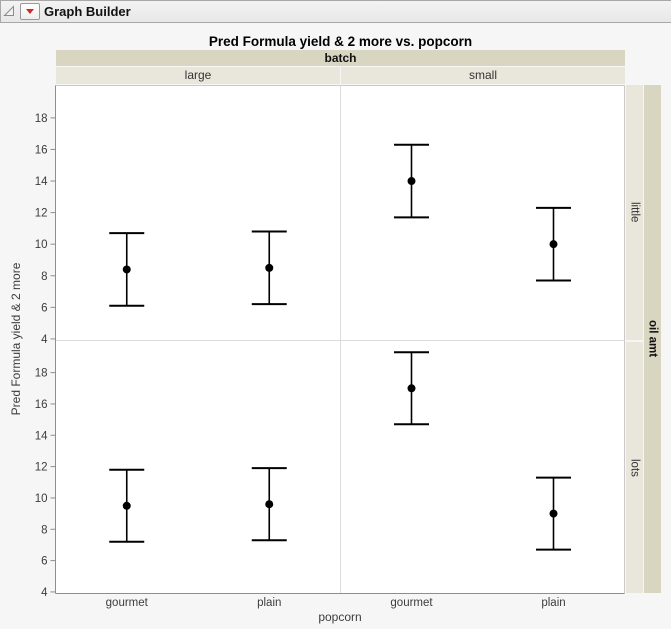  What do you see at coordinates (198, 75) in the screenshot?
I see `column-facet-level-large: large` at bounding box center [198, 75].